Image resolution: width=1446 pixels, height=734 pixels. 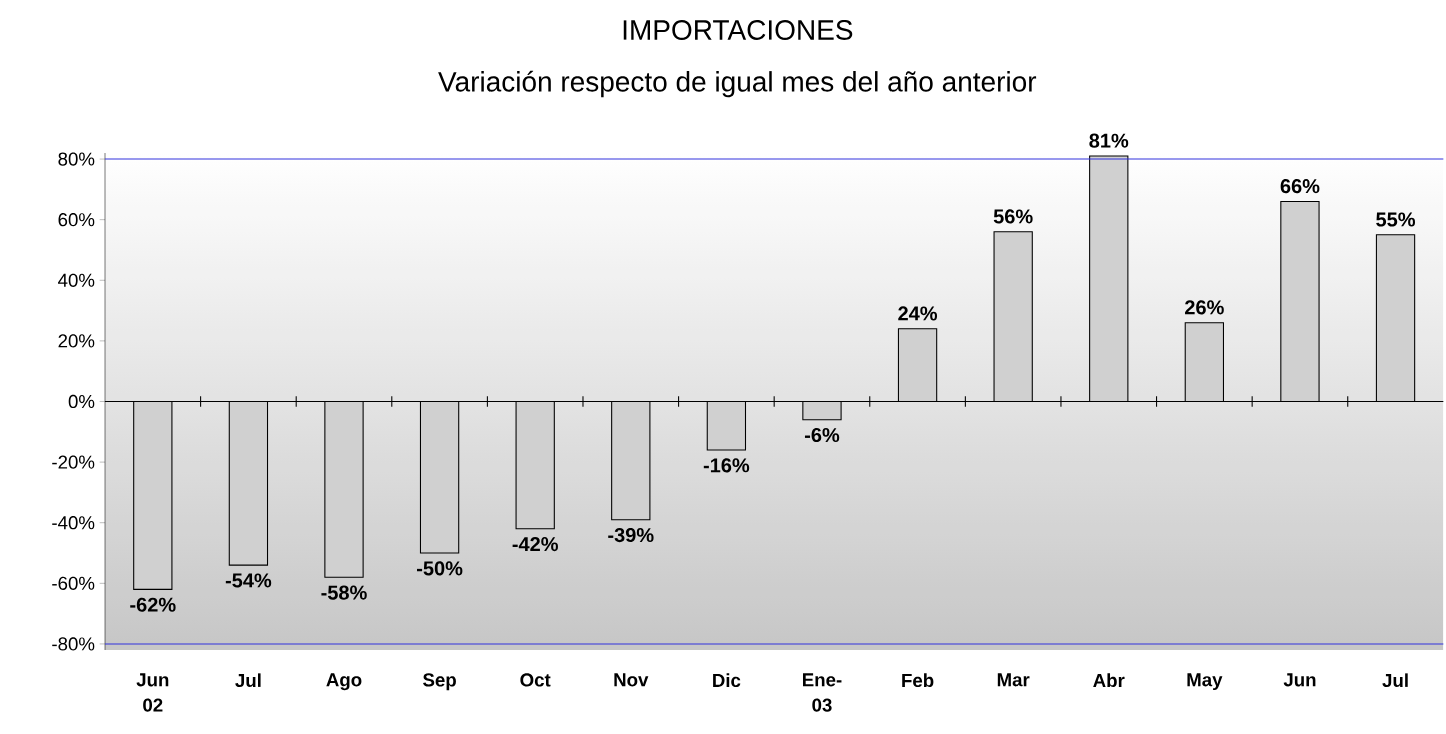 What do you see at coordinates (344, 592) in the screenshot?
I see `data-label: -58%` at bounding box center [344, 592].